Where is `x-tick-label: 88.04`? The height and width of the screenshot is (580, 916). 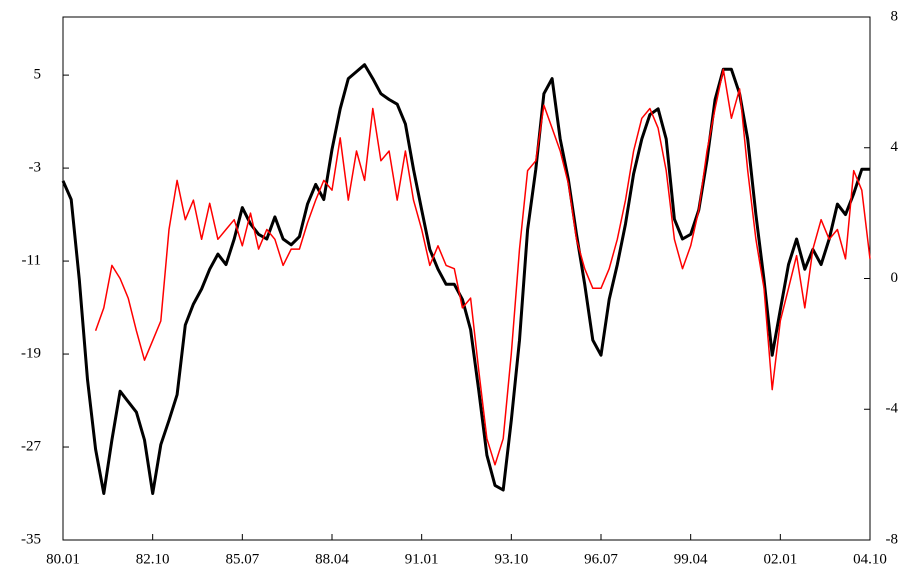
x-tick-label: 88.04 is located at coordinates (332, 559).